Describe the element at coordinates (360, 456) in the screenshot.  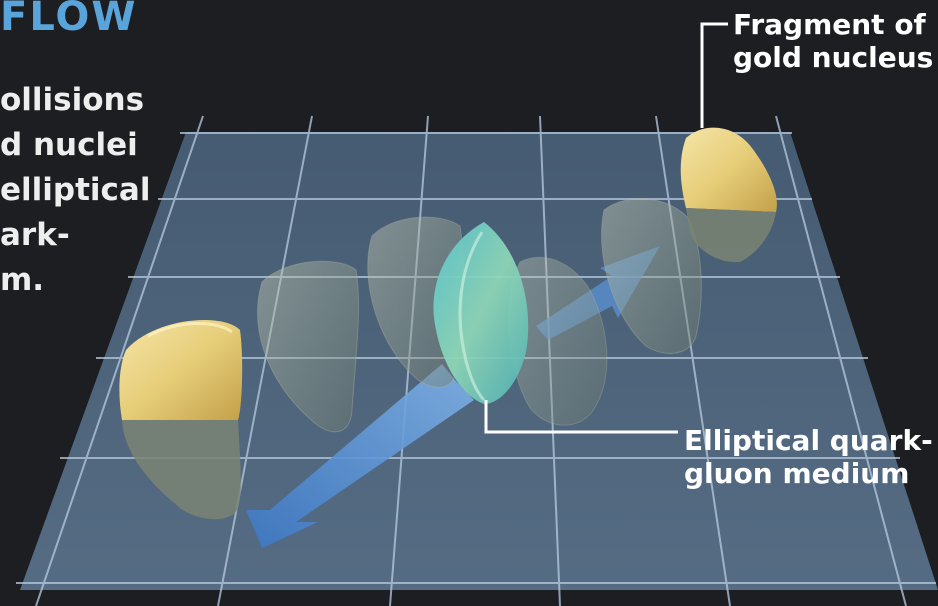
I see `flow-arrow` at that location.